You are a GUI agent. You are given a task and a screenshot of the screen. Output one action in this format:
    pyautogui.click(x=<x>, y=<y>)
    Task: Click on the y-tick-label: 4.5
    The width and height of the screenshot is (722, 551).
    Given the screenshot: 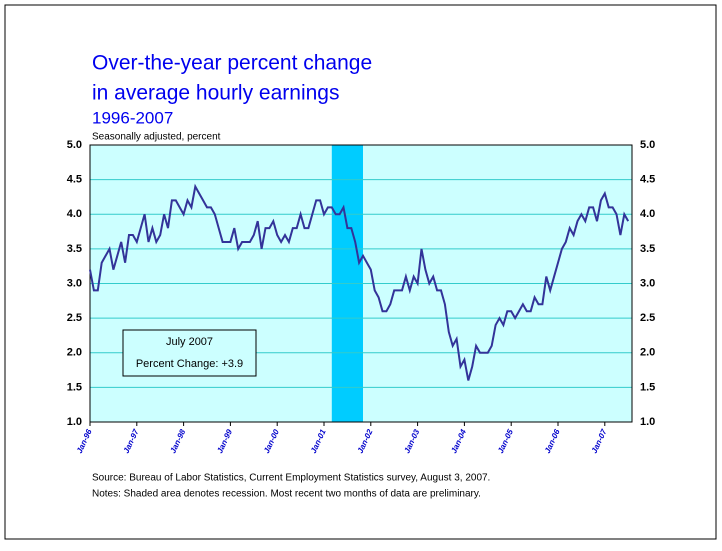 What is the action you would take?
    pyautogui.click(x=74, y=180)
    